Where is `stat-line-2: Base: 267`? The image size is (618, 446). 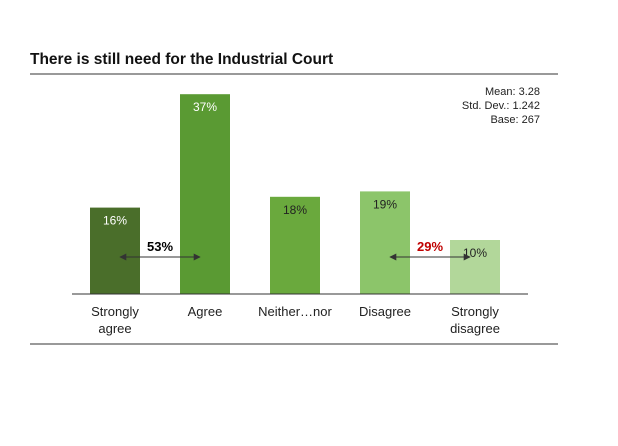 stat-line-2: Base: 267 is located at coordinates (515, 120).